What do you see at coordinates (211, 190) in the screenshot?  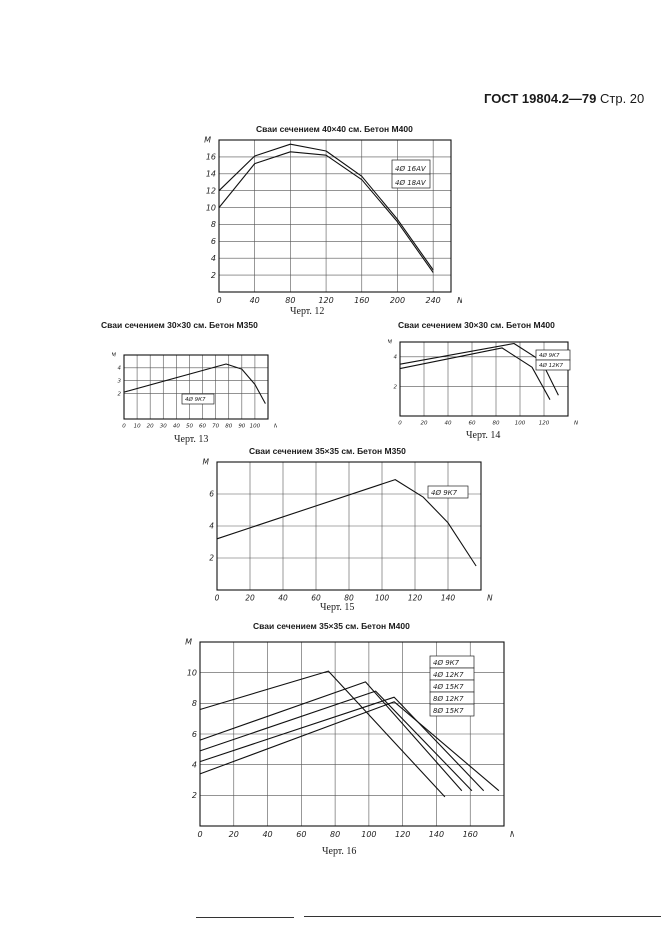 I see `y-tick-label: 12` at bounding box center [211, 190].